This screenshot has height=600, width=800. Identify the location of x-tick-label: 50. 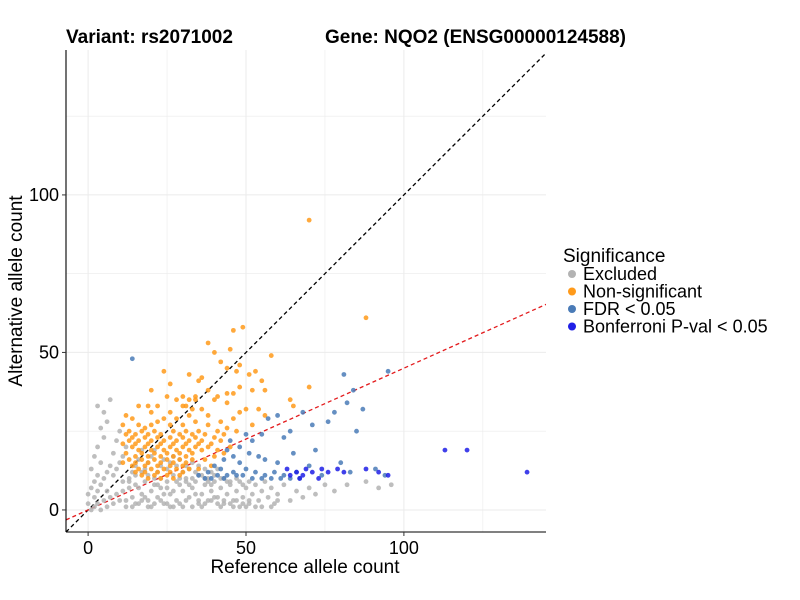
(246, 548).